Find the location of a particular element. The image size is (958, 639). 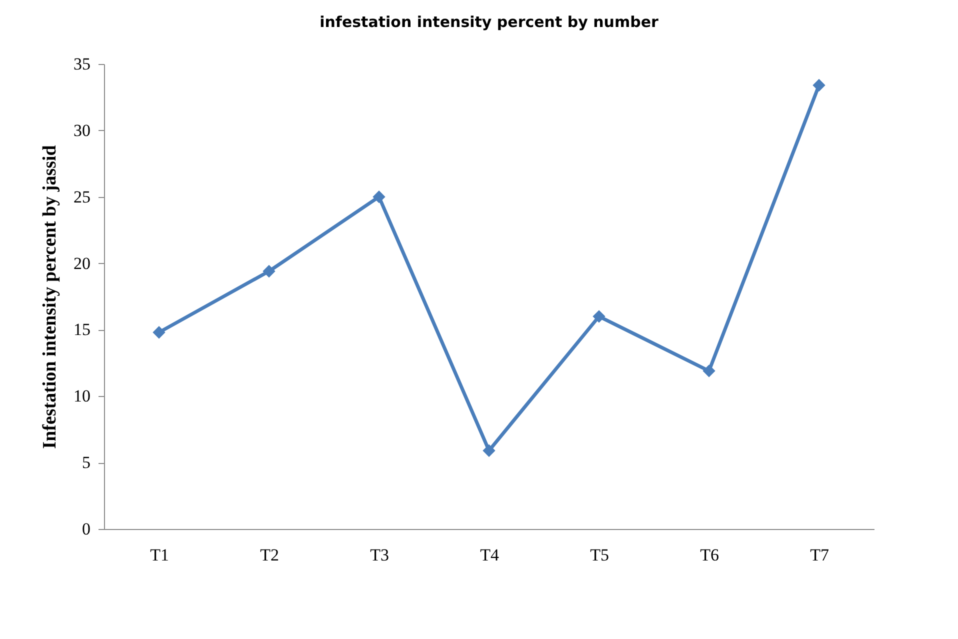

chart-title: infestation intensity percent by number is located at coordinates (490, 22).